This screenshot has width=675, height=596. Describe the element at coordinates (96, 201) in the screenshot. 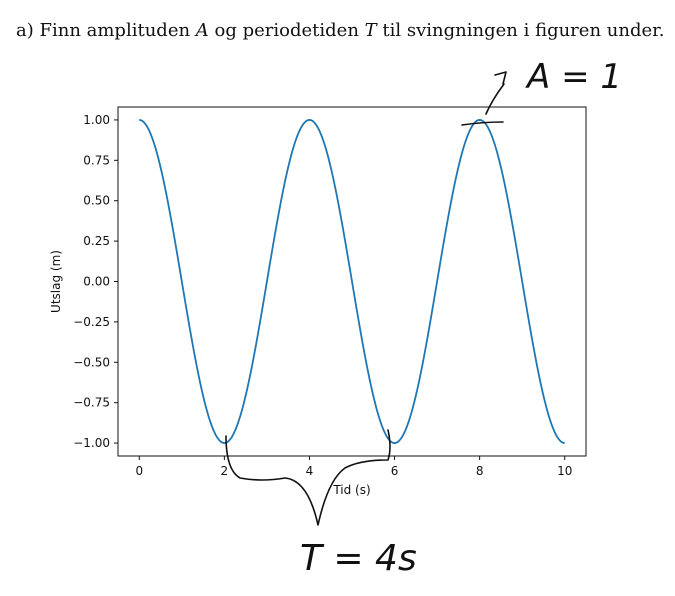

I see `y-tick-label: 0.50` at that location.